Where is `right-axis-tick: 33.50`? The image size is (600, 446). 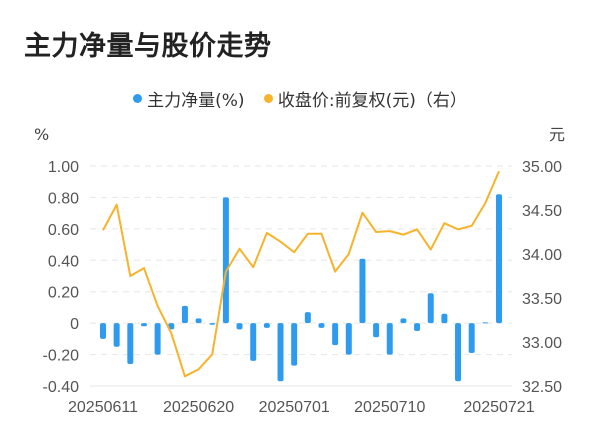 right-axis-tick: 33.50 is located at coordinates (542, 299).